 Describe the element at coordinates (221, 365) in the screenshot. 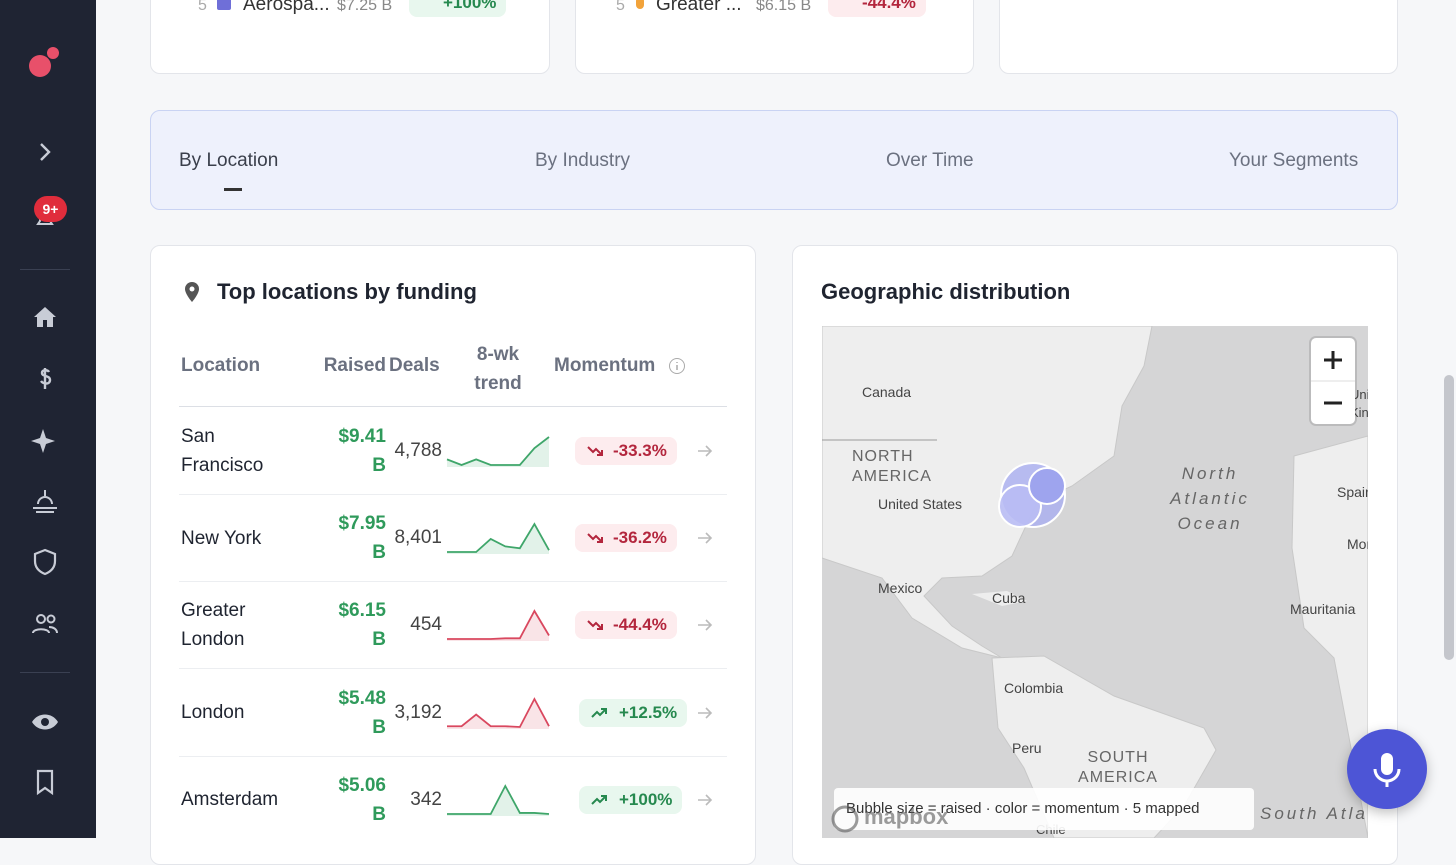

I see `column-header: Location` at that location.